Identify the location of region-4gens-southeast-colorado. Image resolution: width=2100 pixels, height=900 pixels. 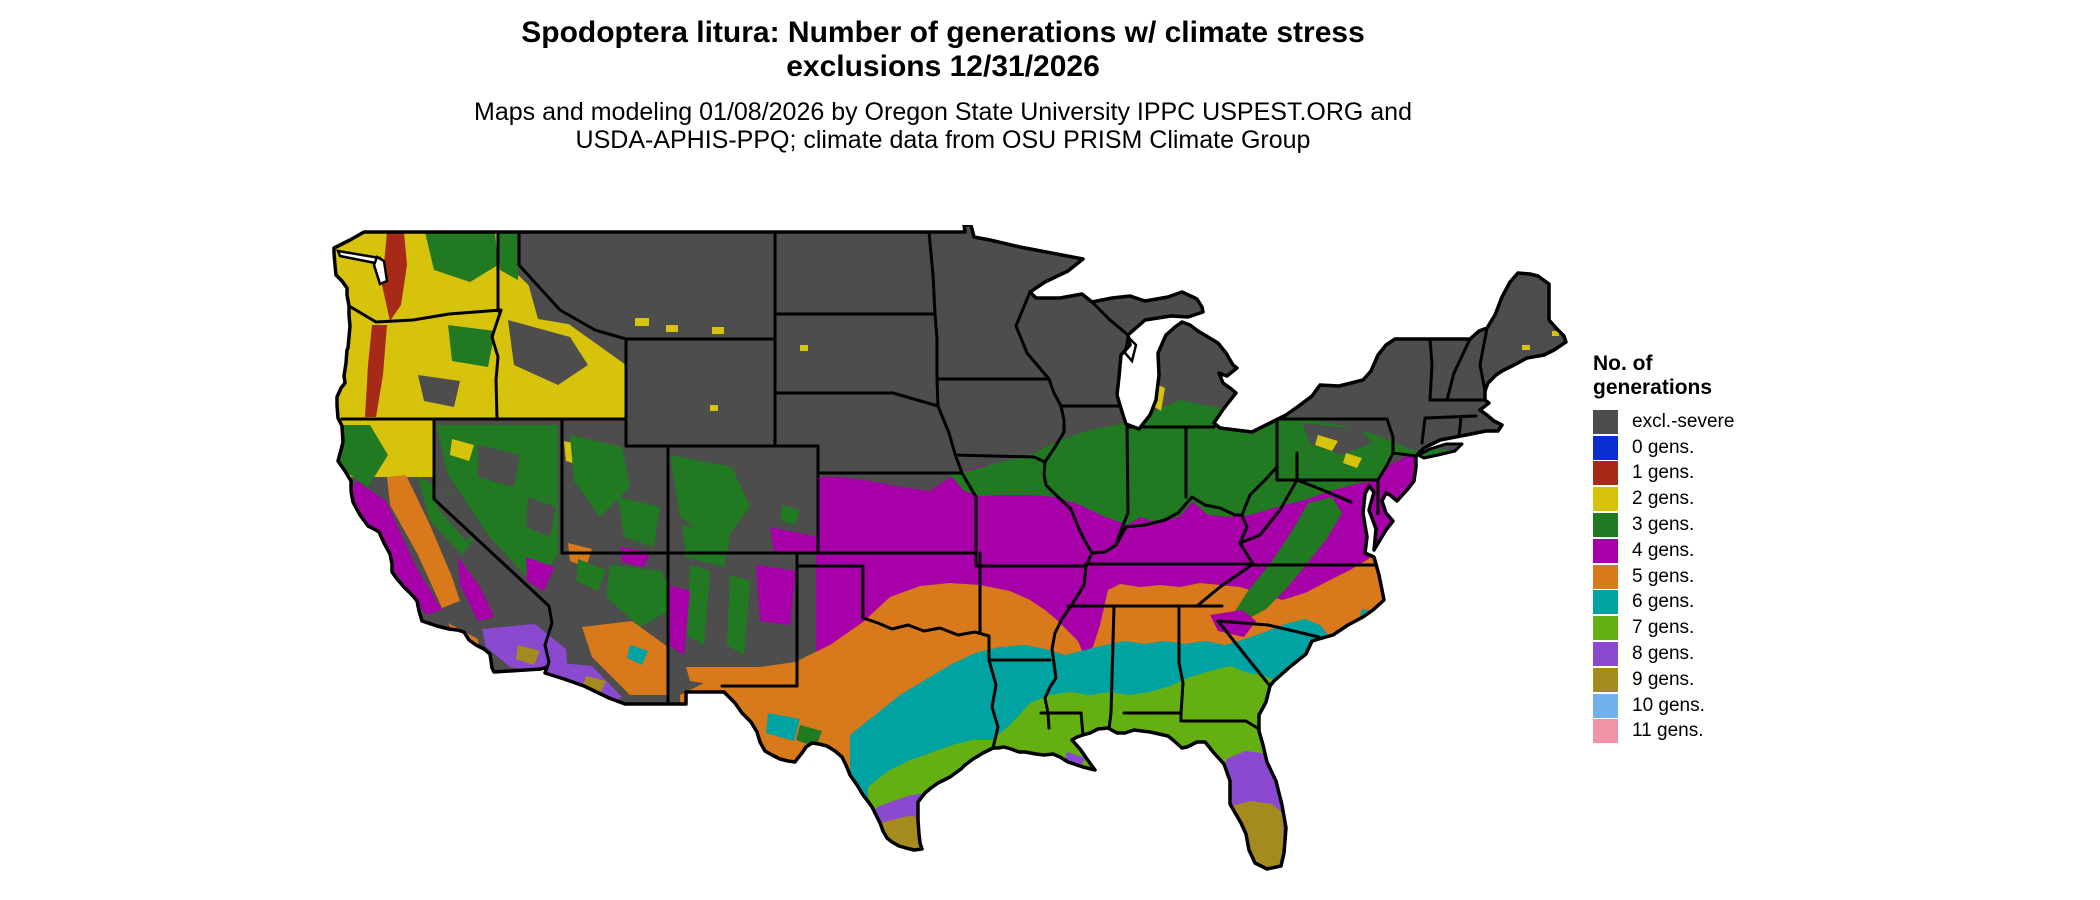
(793, 540).